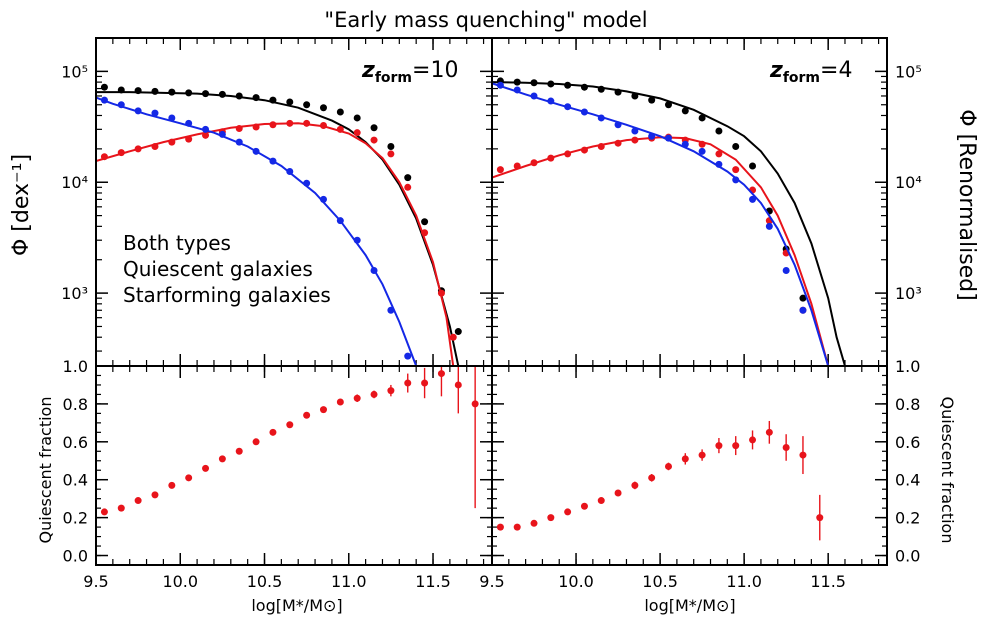 This screenshot has width=981, height=617. I want to click on xlabel-left: log[M*/M⊙], so click(296, 605).